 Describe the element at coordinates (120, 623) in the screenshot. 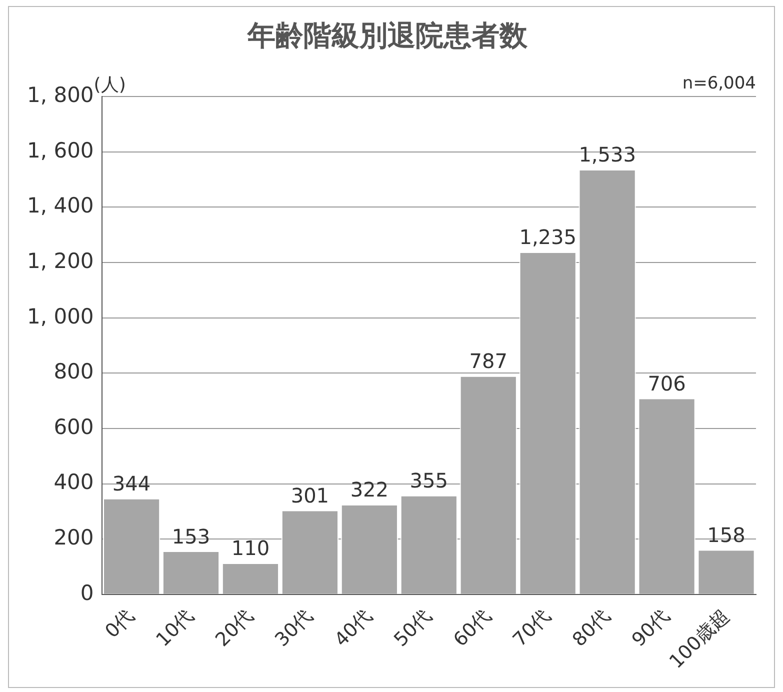

I see `x-tick-label: 0代` at that location.